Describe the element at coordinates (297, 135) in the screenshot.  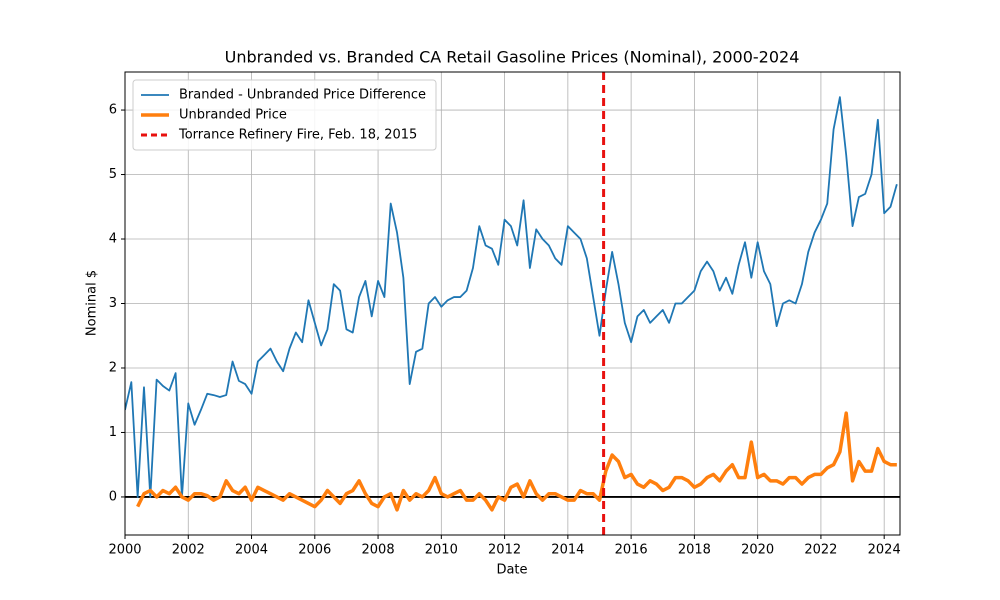
I see `legend-label: Torrance Refinery Fire, Feb. 18, 2015` at that location.